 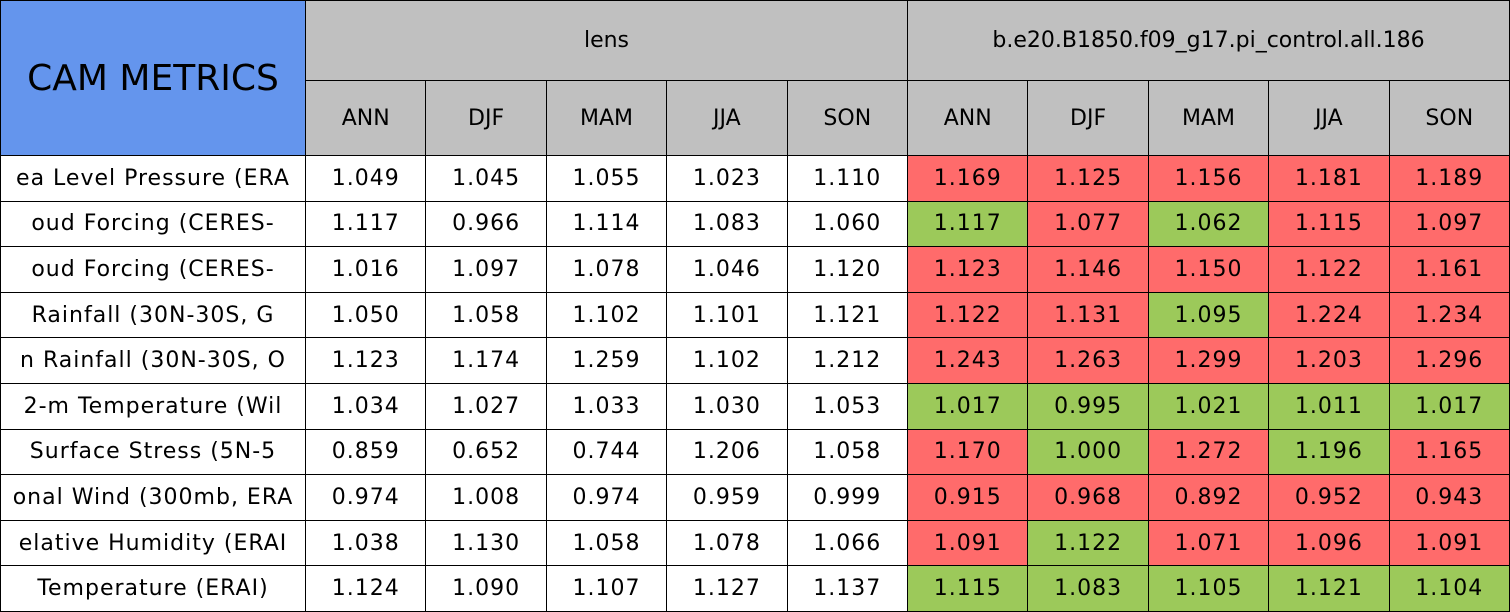 What do you see at coordinates (1088, 360) in the screenshot?
I see `value-cell: 1.263` at bounding box center [1088, 360].